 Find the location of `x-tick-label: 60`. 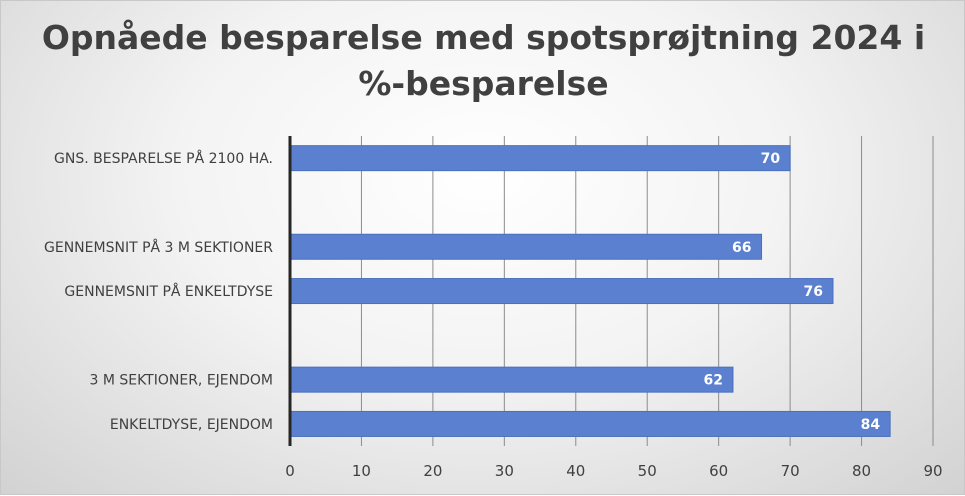

x-tick-label: 60 is located at coordinates (718, 471).